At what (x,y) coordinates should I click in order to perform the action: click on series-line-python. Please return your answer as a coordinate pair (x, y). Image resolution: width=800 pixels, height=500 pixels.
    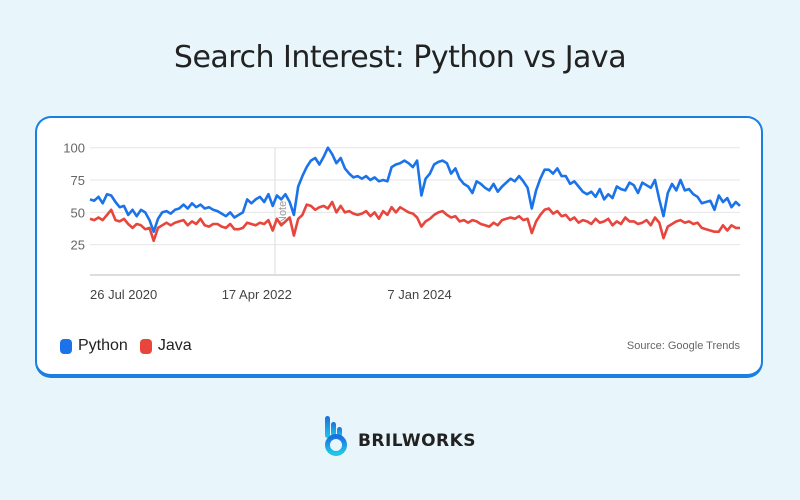
    Looking at the image, I should click on (415, 189).